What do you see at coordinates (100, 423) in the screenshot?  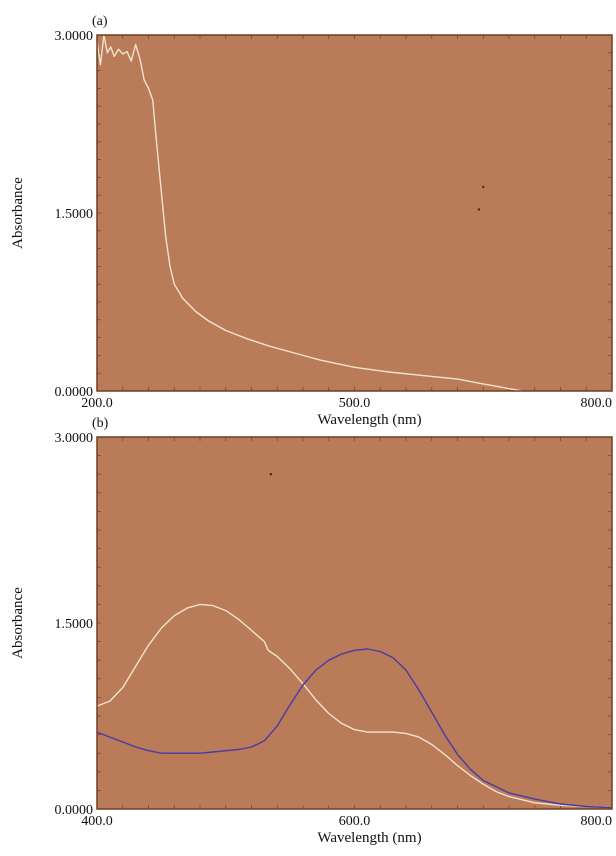 I see `panel-label: (b)` at bounding box center [100, 423].